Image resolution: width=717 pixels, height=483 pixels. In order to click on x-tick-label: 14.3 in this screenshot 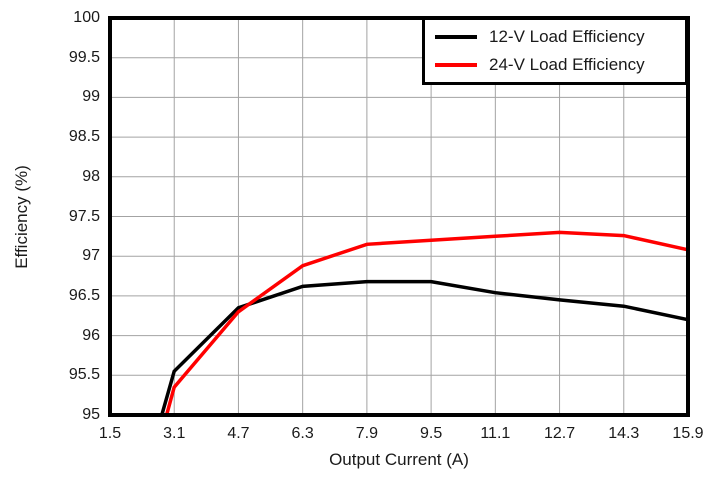, I will do `click(624, 433)`.